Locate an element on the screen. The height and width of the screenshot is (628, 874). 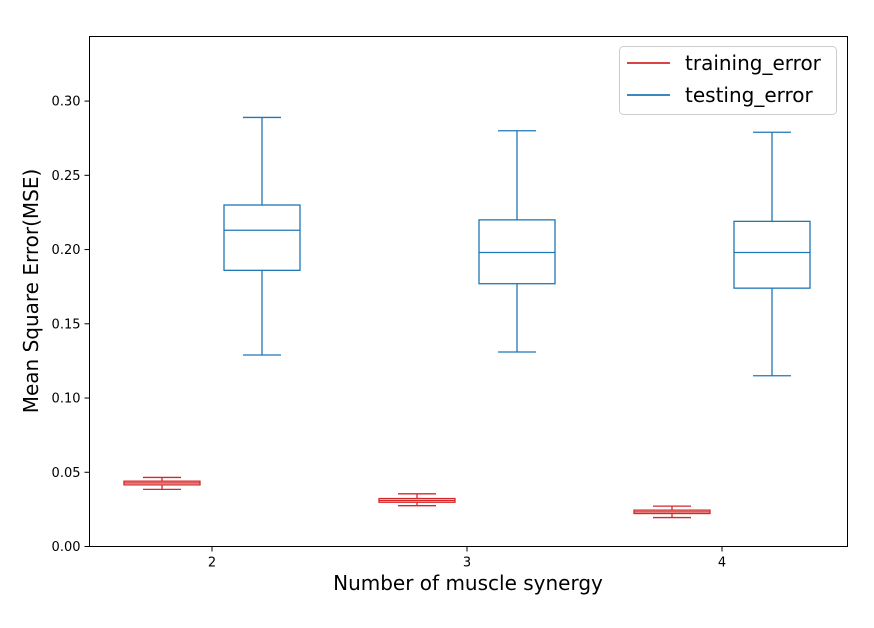
y-tick-label: 0.10 is located at coordinates (66, 399).